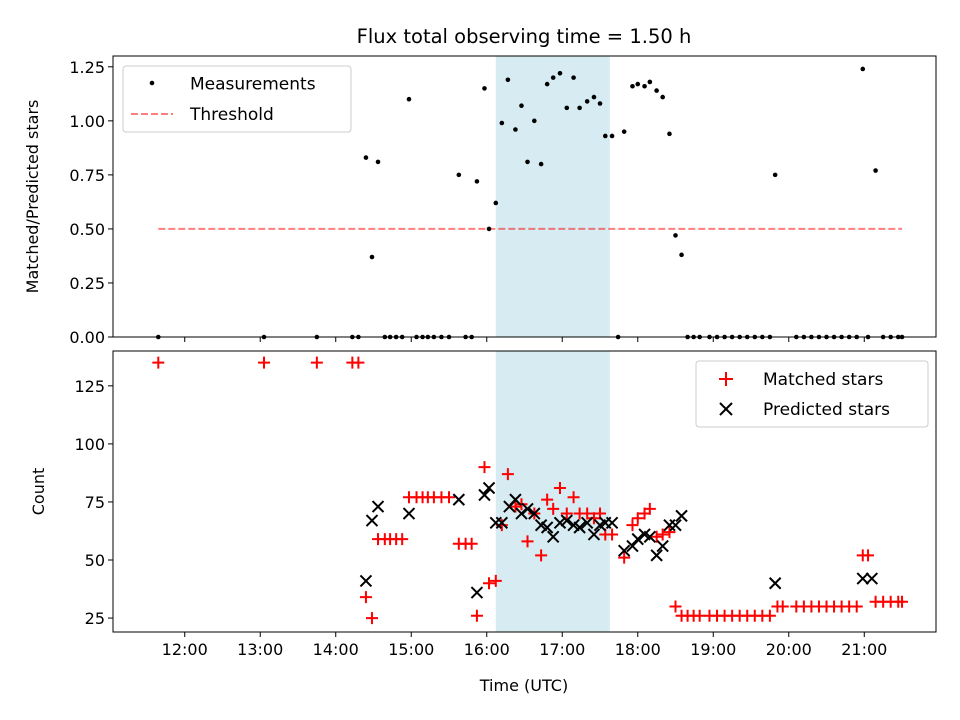 This screenshot has width=960, height=720. Describe the element at coordinates (726, 379) in the screenshot. I see `legend-matched-marker` at that location.